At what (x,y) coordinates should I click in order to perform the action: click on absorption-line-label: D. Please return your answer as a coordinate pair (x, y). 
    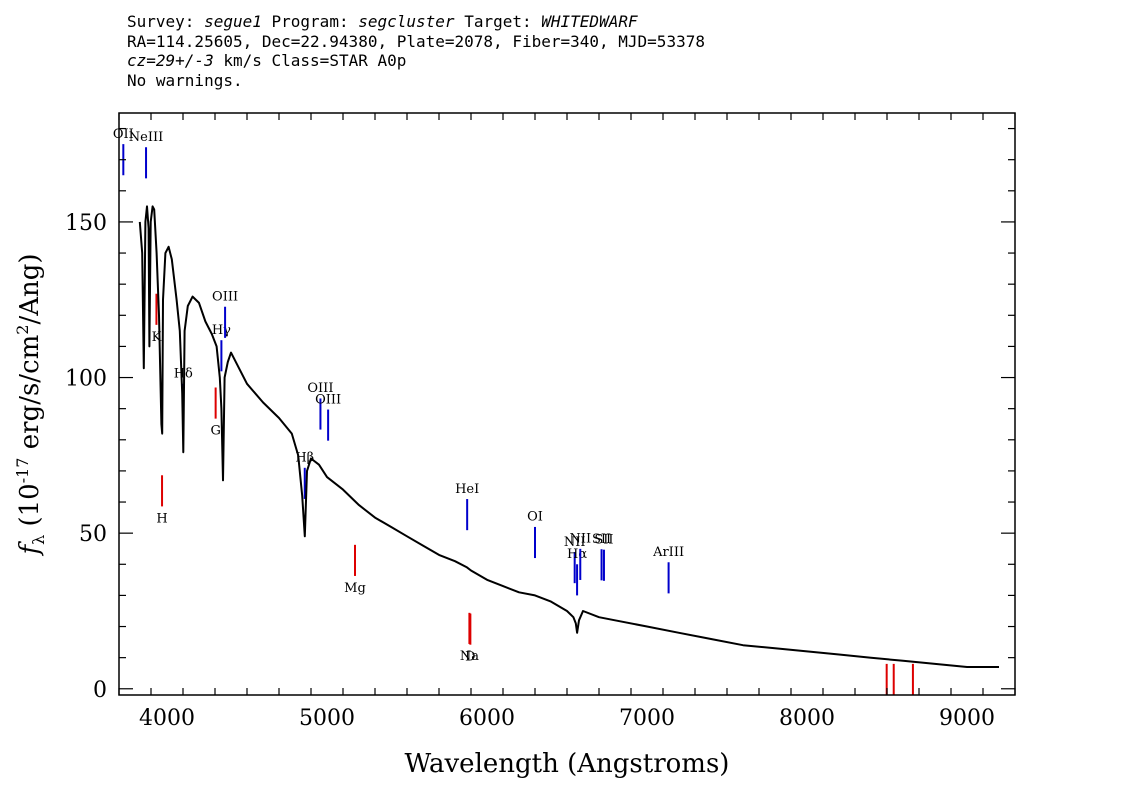
    Looking at the image, I should click on (470, 657).